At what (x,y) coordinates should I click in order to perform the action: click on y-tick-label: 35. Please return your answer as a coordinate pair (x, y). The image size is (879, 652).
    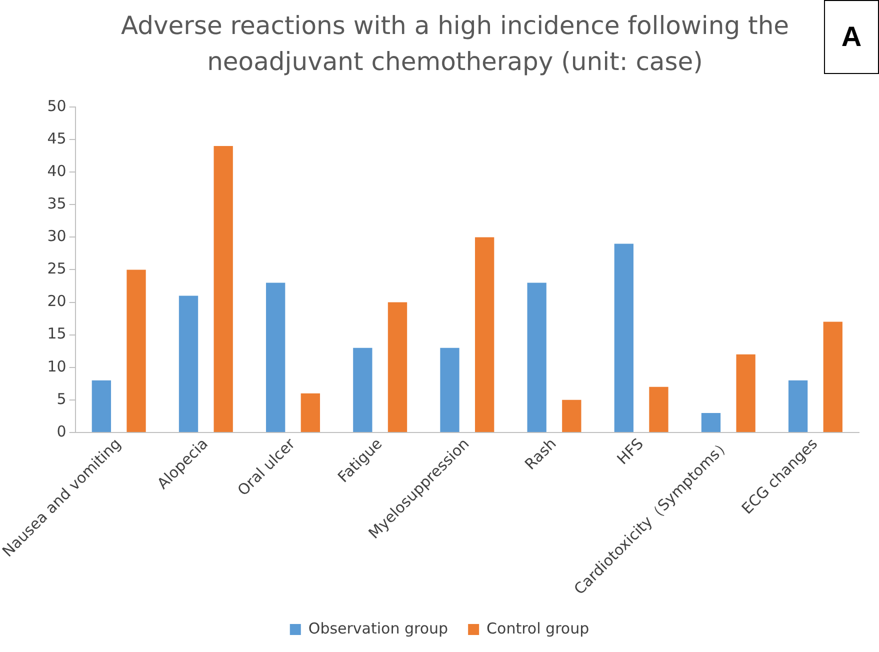
    Looking at the image, I should click on (56, 203).